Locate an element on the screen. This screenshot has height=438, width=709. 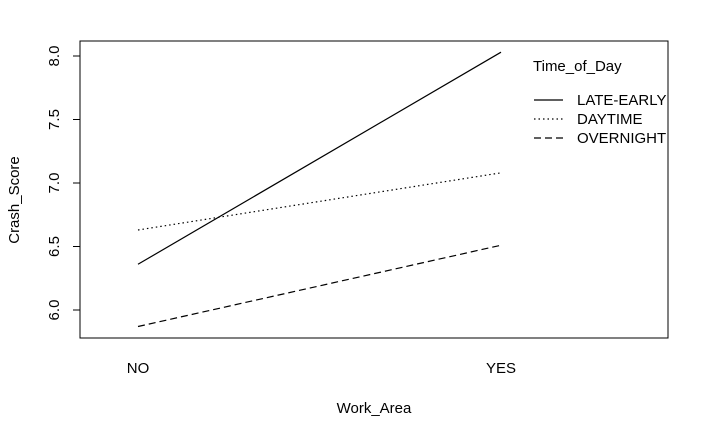
y-axis: 6.0 6.5 7.0 7.5 8.0 is located at coordinates (63, 183).